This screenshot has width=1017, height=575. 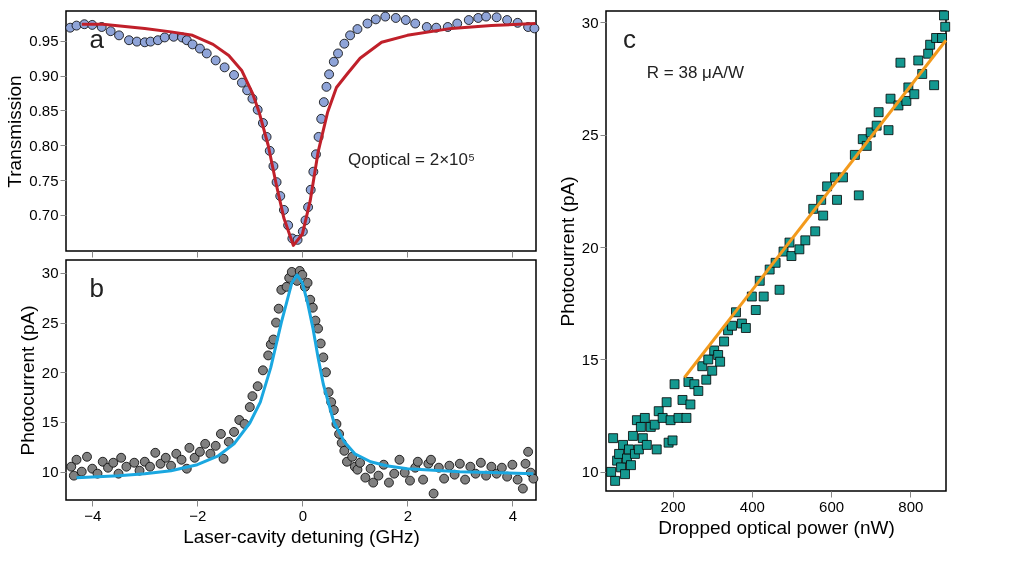 I want to click on y-tick-label: 0.70, so click(x=44, y=215).